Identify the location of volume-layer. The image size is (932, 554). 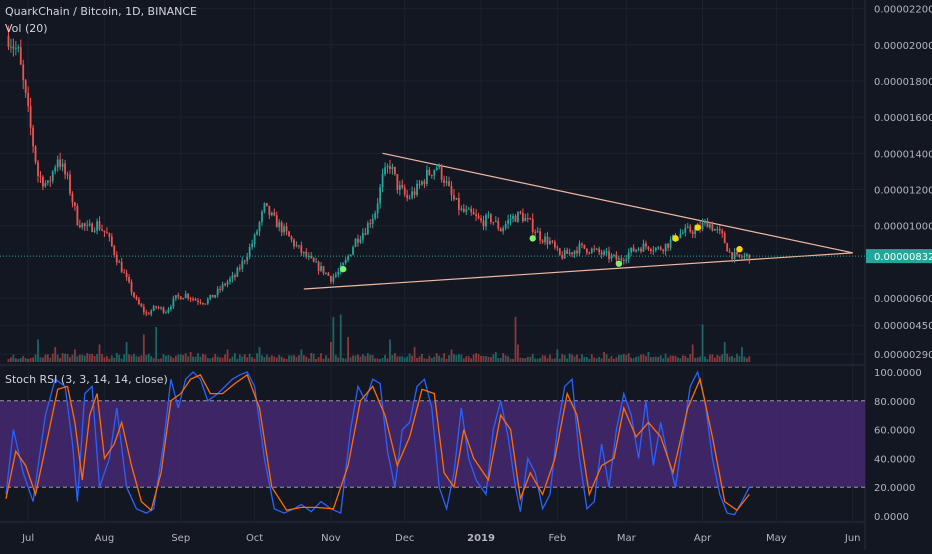
(379, 338).